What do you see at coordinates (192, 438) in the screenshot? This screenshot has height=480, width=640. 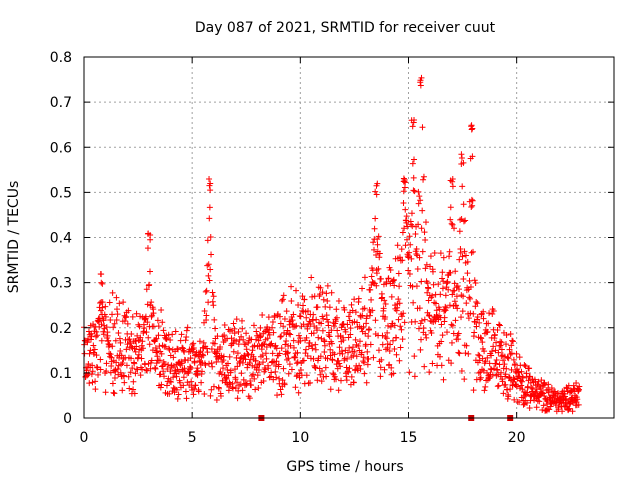 I see `x-tick-label: 5` at bounding box center [192, 438].